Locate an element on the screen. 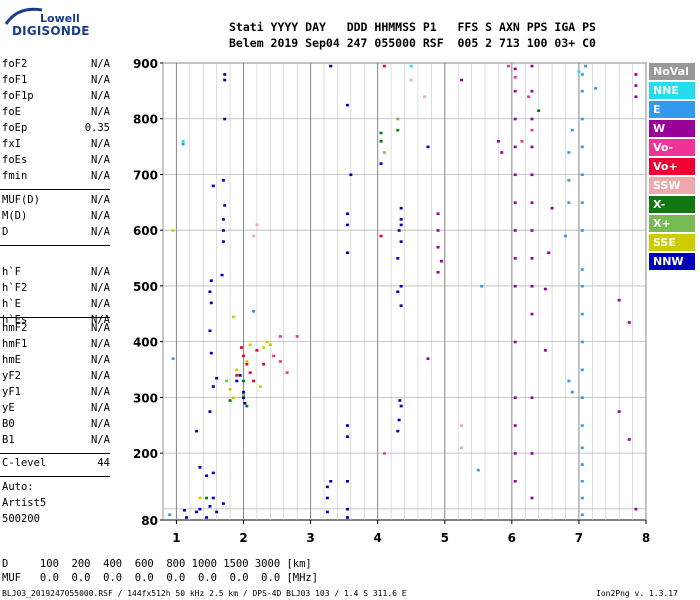 The width and height of the screenshot is (700, 600). x-tick-label: 6 is located at coordinates (512, 538).